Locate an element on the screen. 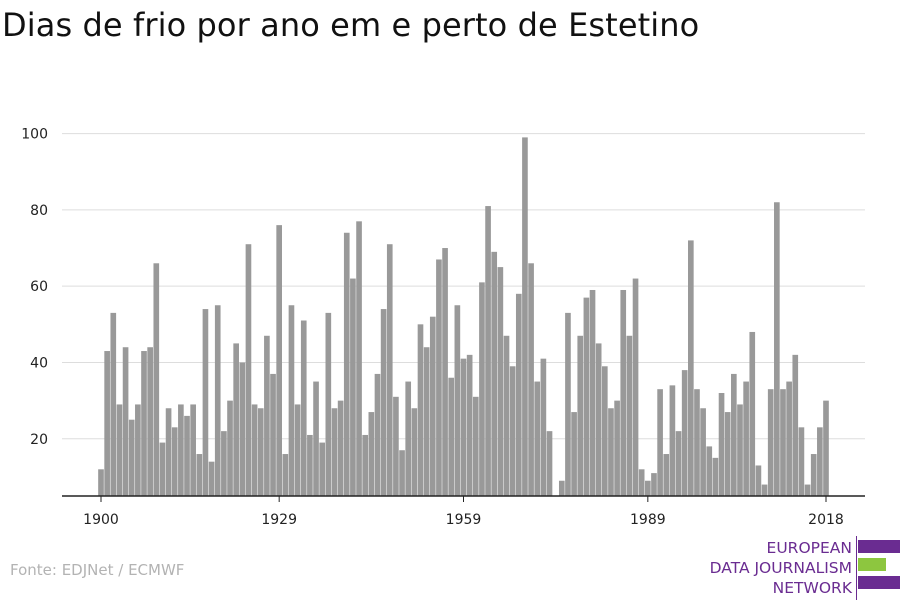  bar-1900 is located at coordinates (101, 482).